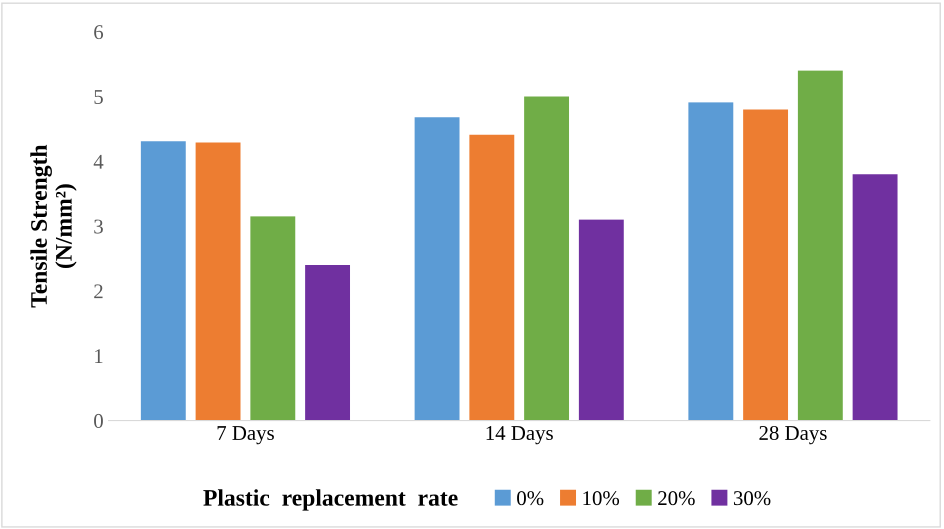  What do you see at coordinates (98, 356) in the screenshot?
I see `y-tick-label: 1` at bounding box center [98, 356].